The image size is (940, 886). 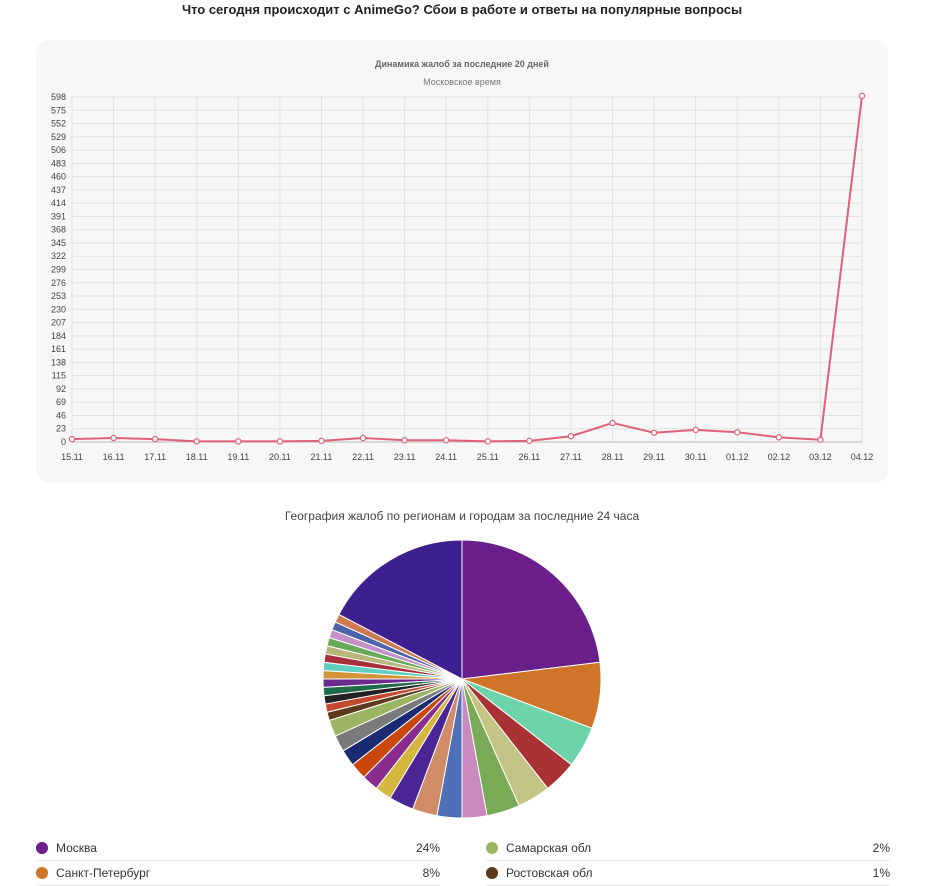 I want to click on x-tick-label: 24.11, so click(x=446, y=457).